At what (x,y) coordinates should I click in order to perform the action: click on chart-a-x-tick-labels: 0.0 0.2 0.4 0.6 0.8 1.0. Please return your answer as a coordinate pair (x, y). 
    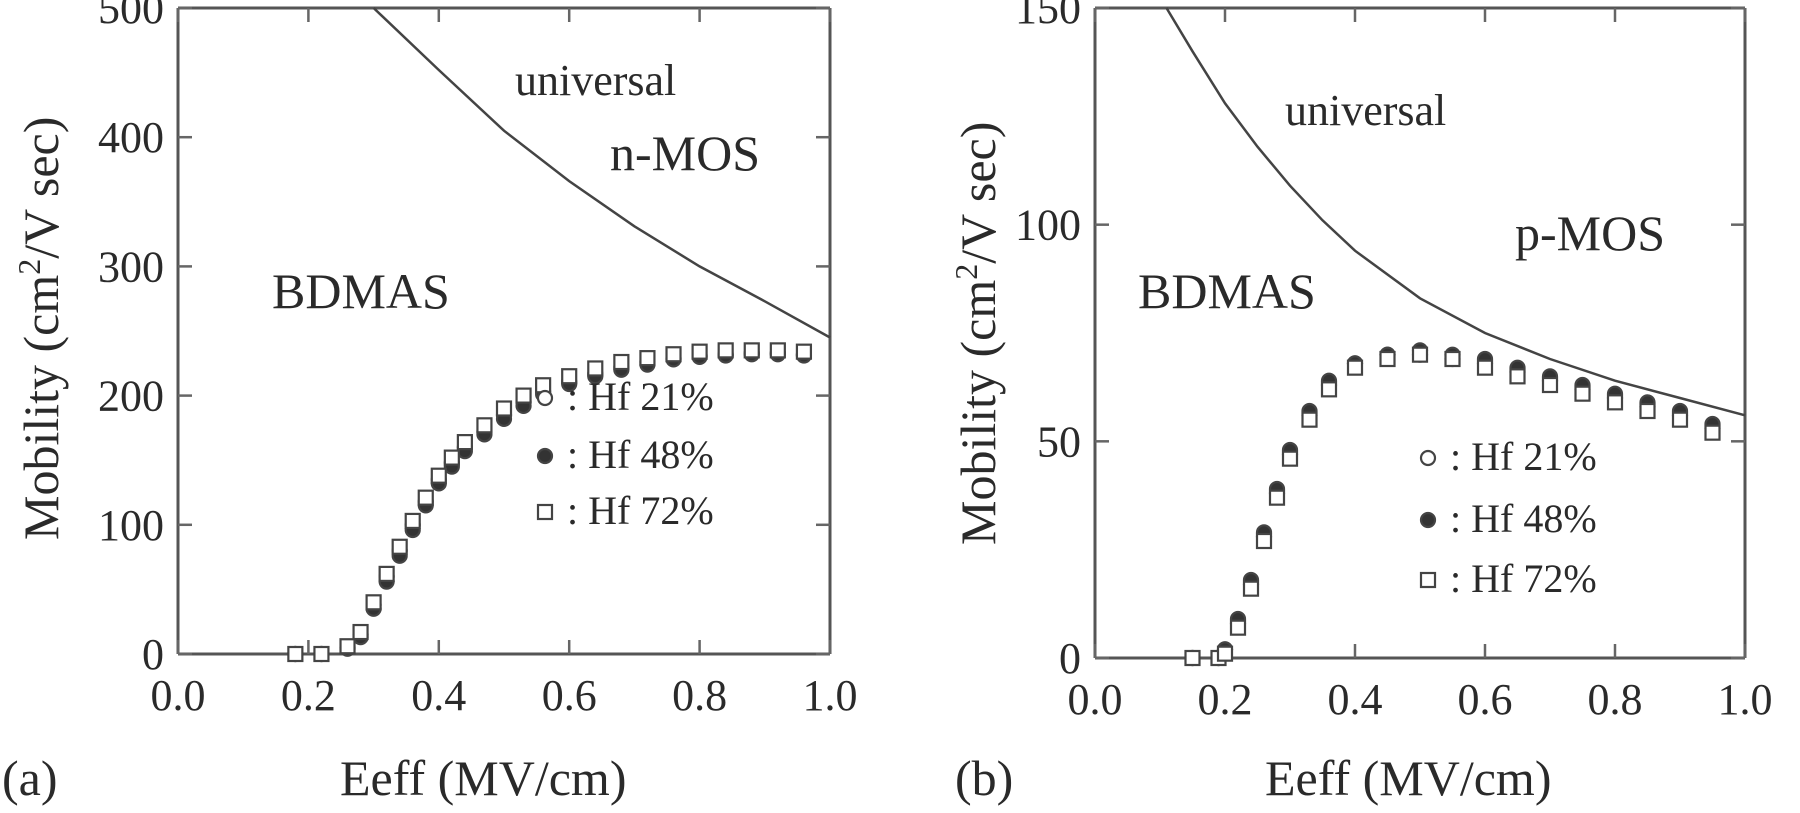
    Looking at the image, I should click on (504, 695).